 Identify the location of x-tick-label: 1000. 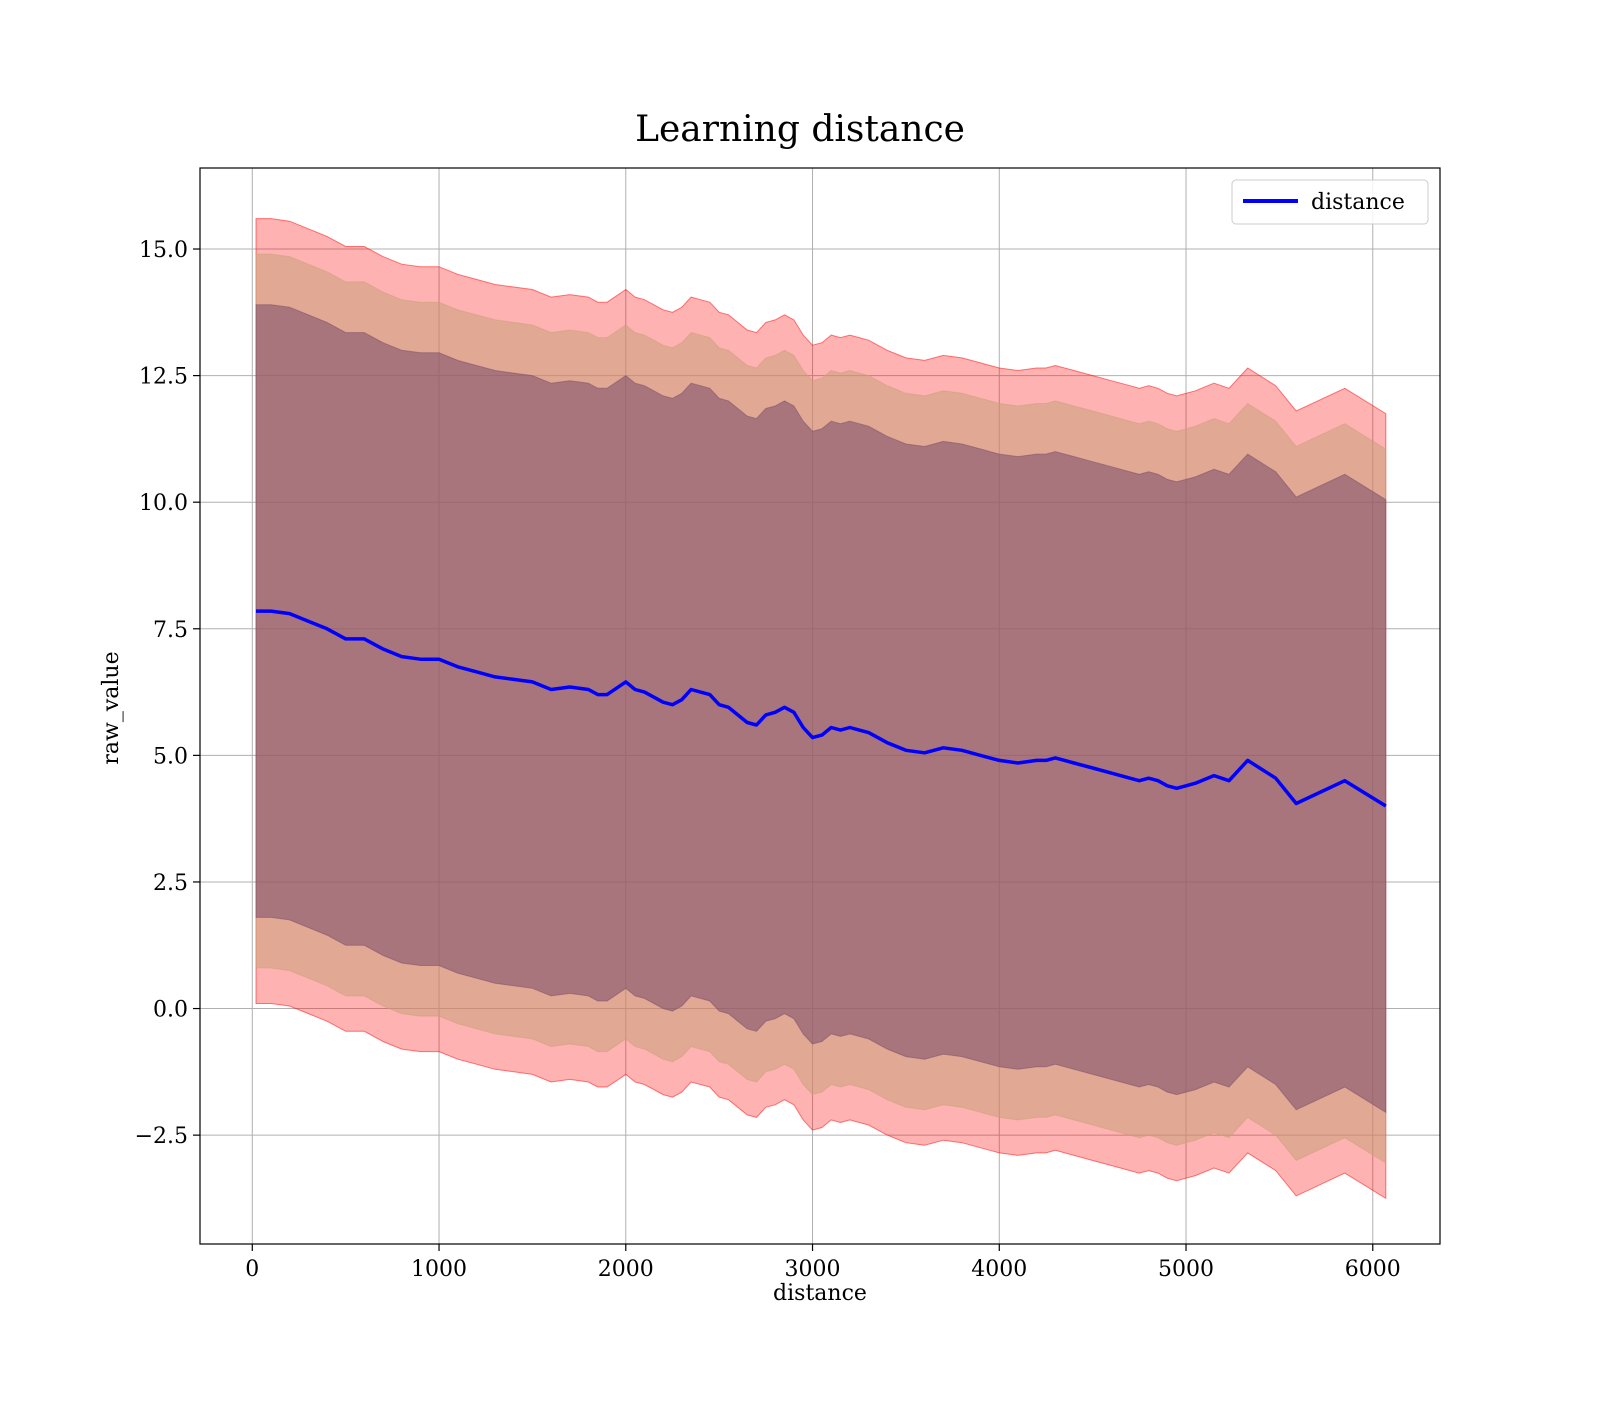
(439, 1269).